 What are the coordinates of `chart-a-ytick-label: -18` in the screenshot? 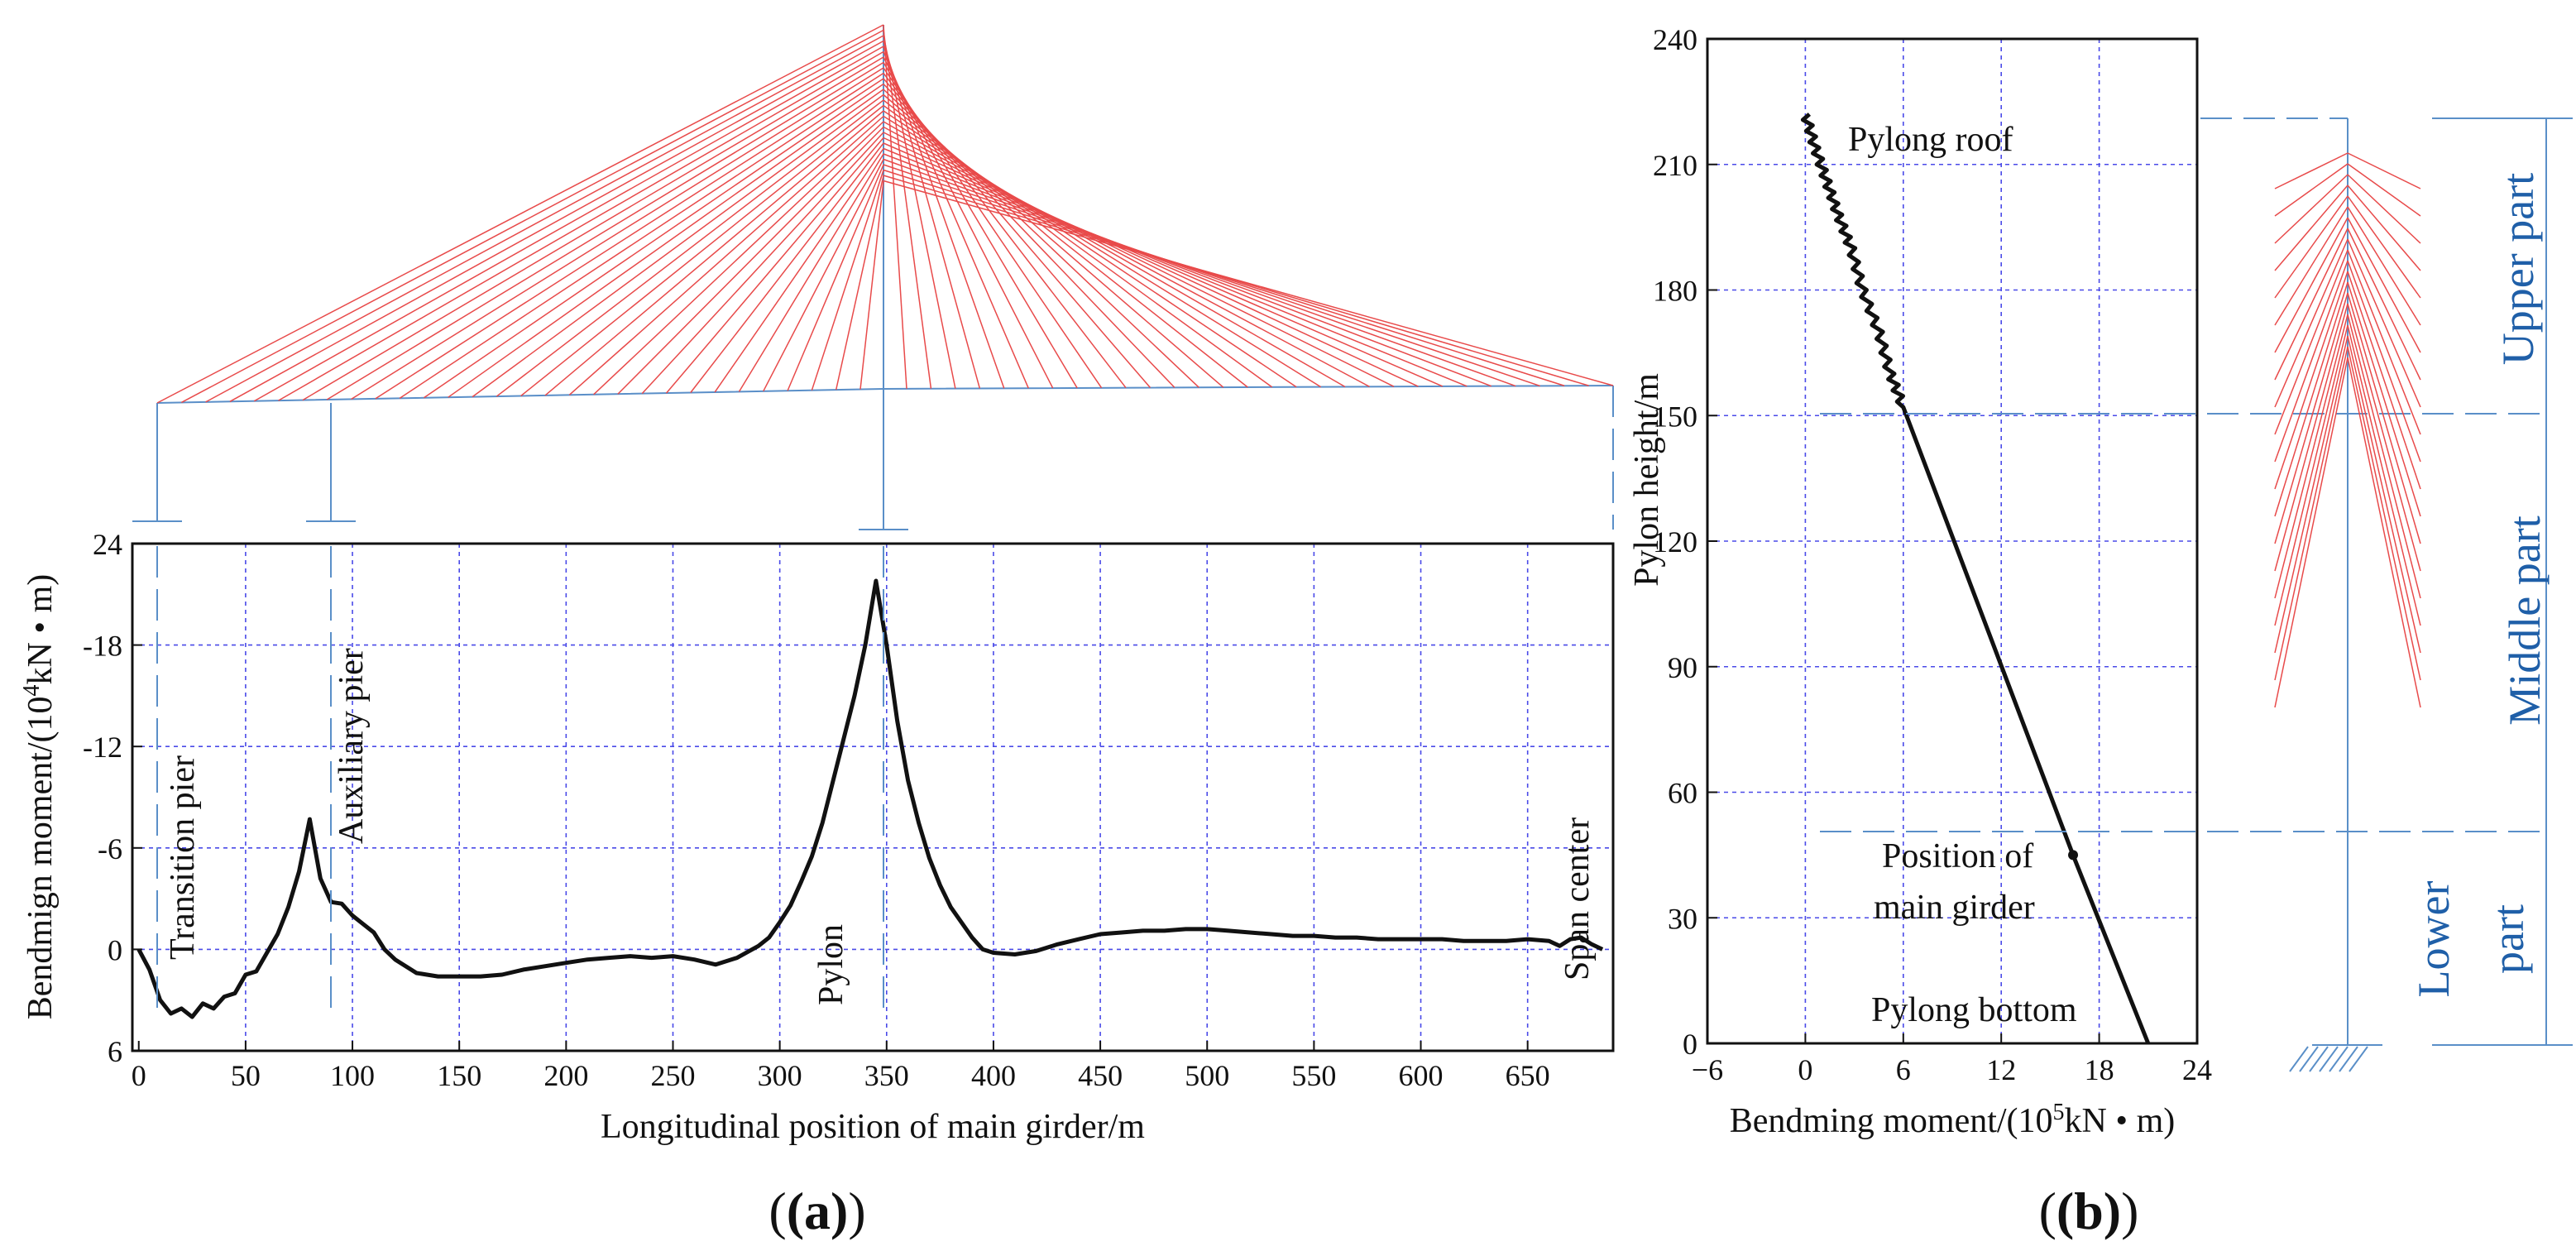 It's located at (103, 646).